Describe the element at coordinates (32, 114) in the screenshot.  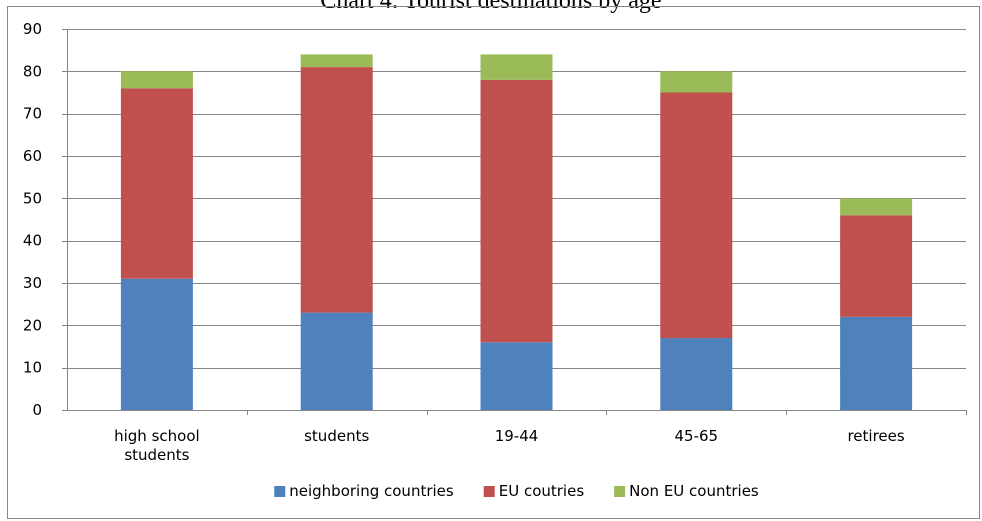
I see `y-tick-label: 70` at that location.